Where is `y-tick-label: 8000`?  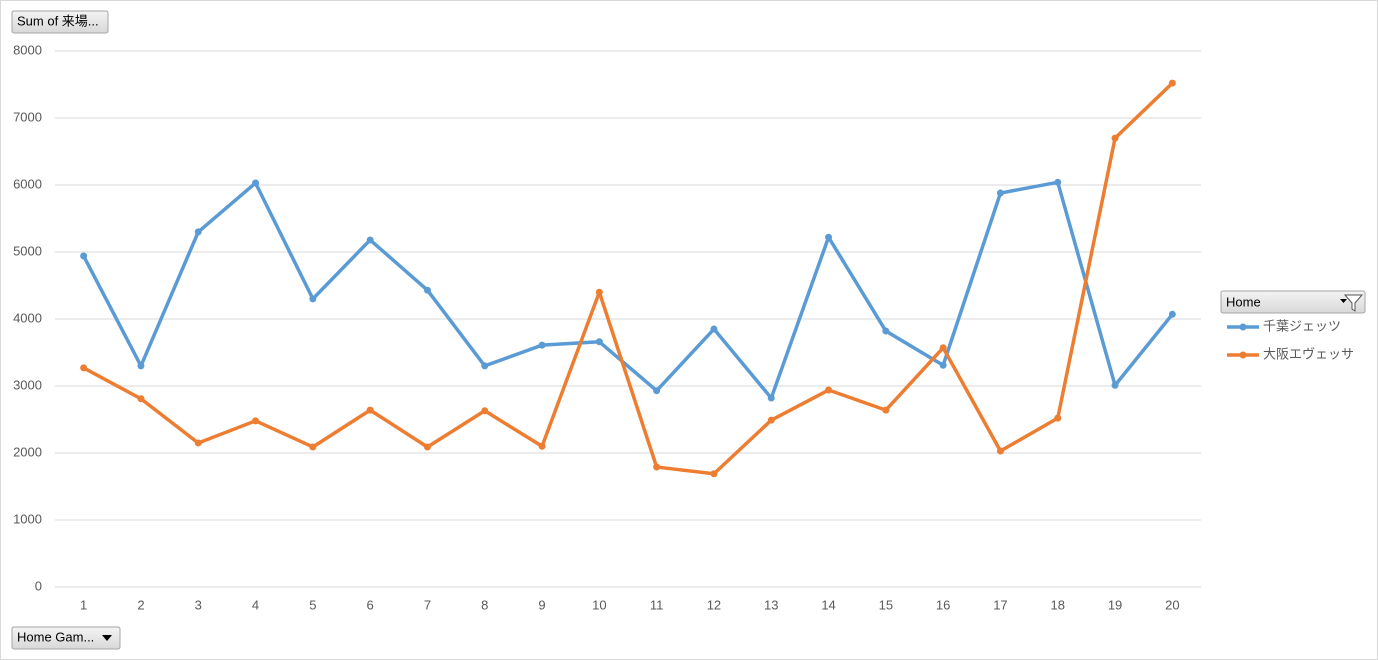
y-tick-label: 8000 is located at coordinates (27, 49).